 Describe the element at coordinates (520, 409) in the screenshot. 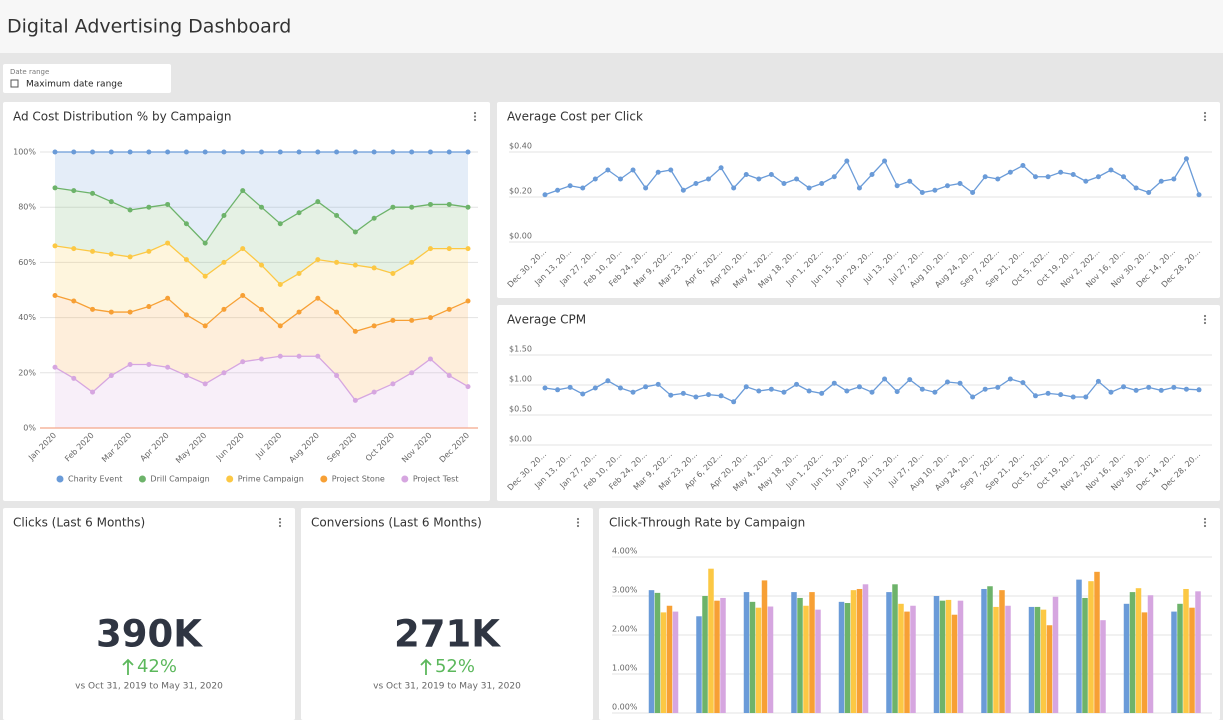

I see `y-tick-label: $0.50` at that location.